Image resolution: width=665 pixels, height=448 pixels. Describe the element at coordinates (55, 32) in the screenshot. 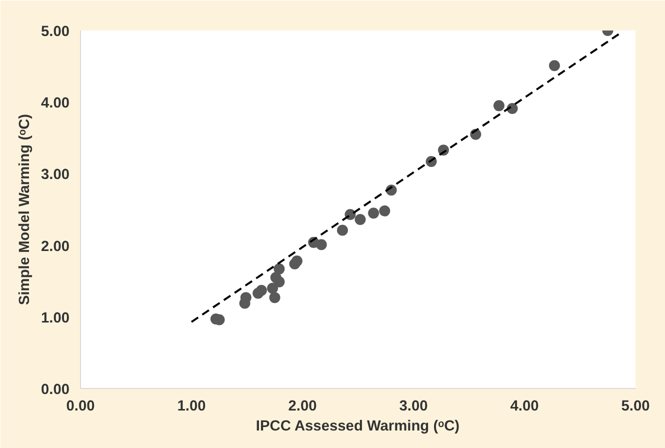

I see `y-tick-label: 5.00` at that location.